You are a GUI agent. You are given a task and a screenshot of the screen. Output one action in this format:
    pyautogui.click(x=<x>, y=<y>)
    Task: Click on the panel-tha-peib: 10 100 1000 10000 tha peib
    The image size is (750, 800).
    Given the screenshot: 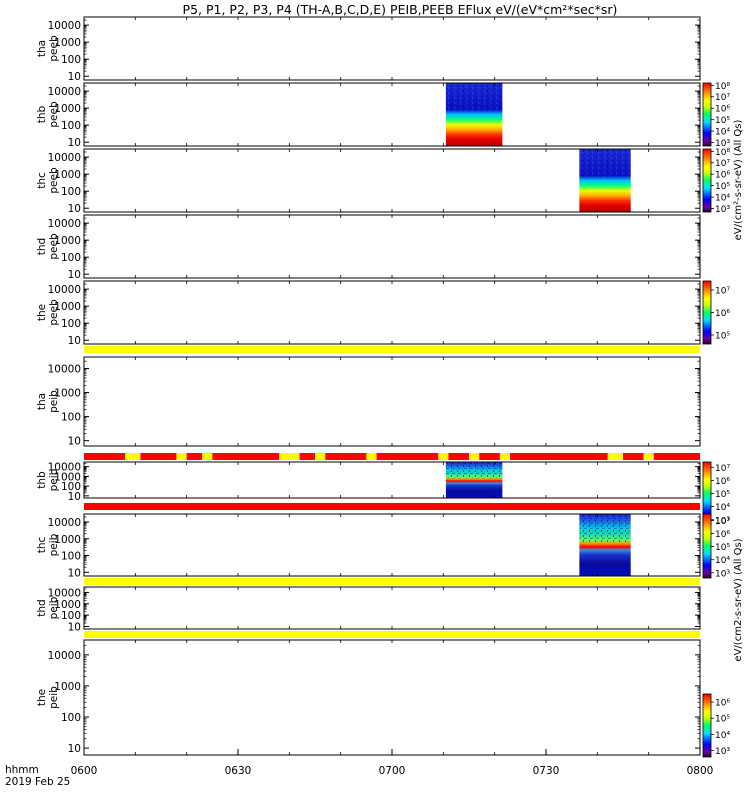 What is the action you would take?
    pyautogui.click(x=368, y=402)
    